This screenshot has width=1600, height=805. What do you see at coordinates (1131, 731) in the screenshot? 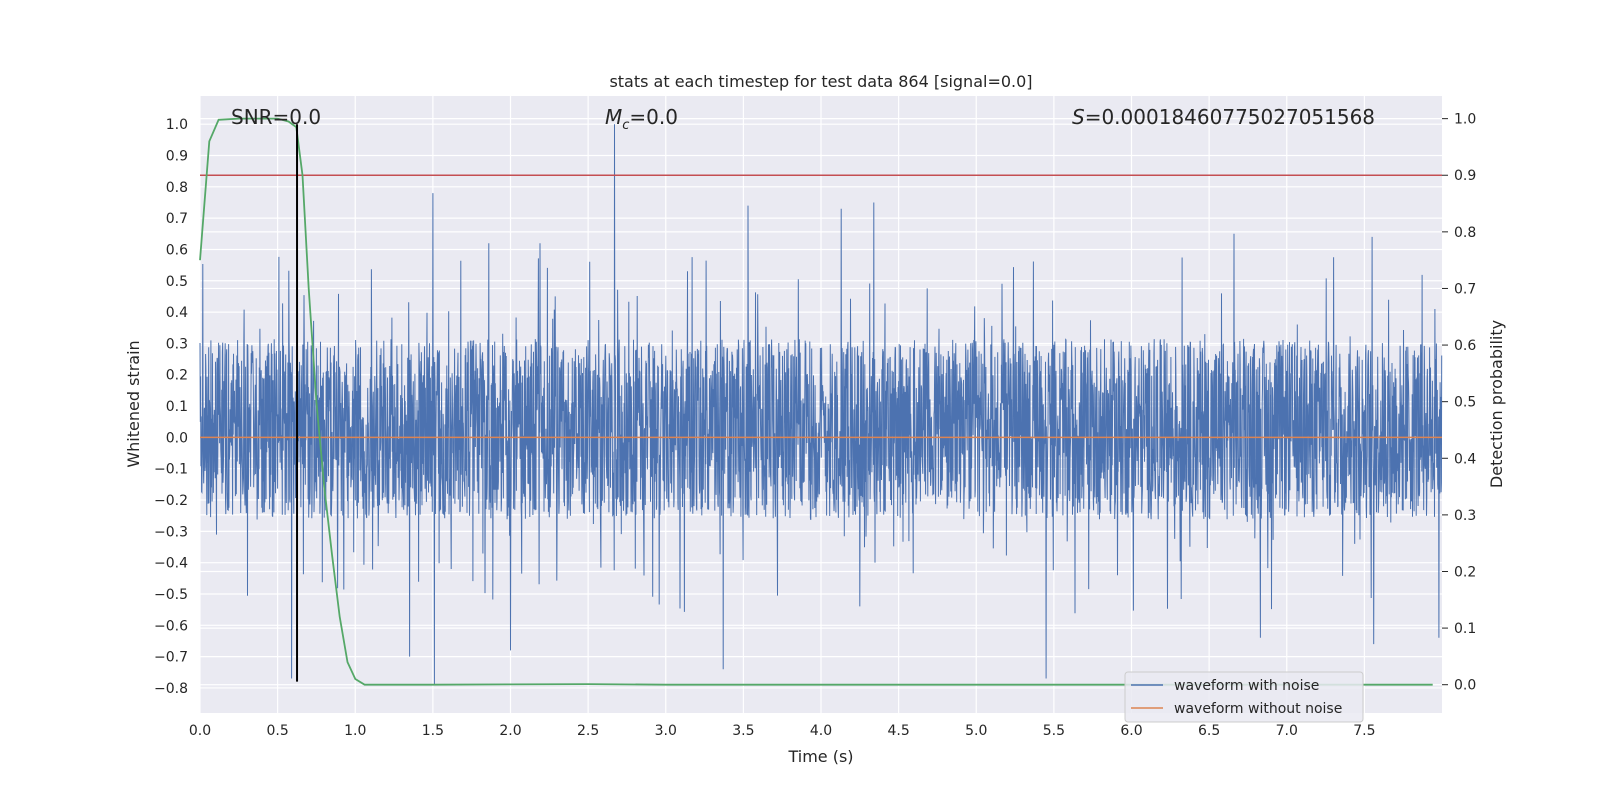
I see `x-tick-label-12: 6.0` at bounding box center [1131, 731].